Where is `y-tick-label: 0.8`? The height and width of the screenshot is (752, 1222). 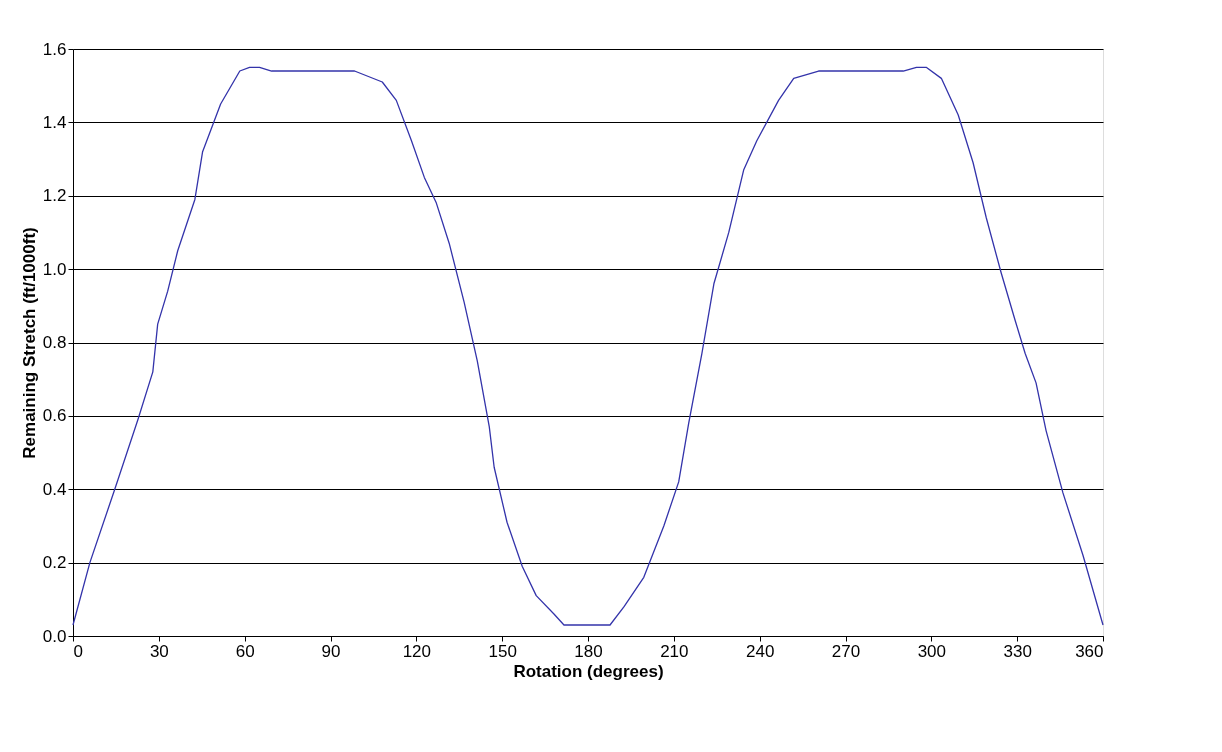
y-tick-label: 0.8 is located at coordinates (54, 342).